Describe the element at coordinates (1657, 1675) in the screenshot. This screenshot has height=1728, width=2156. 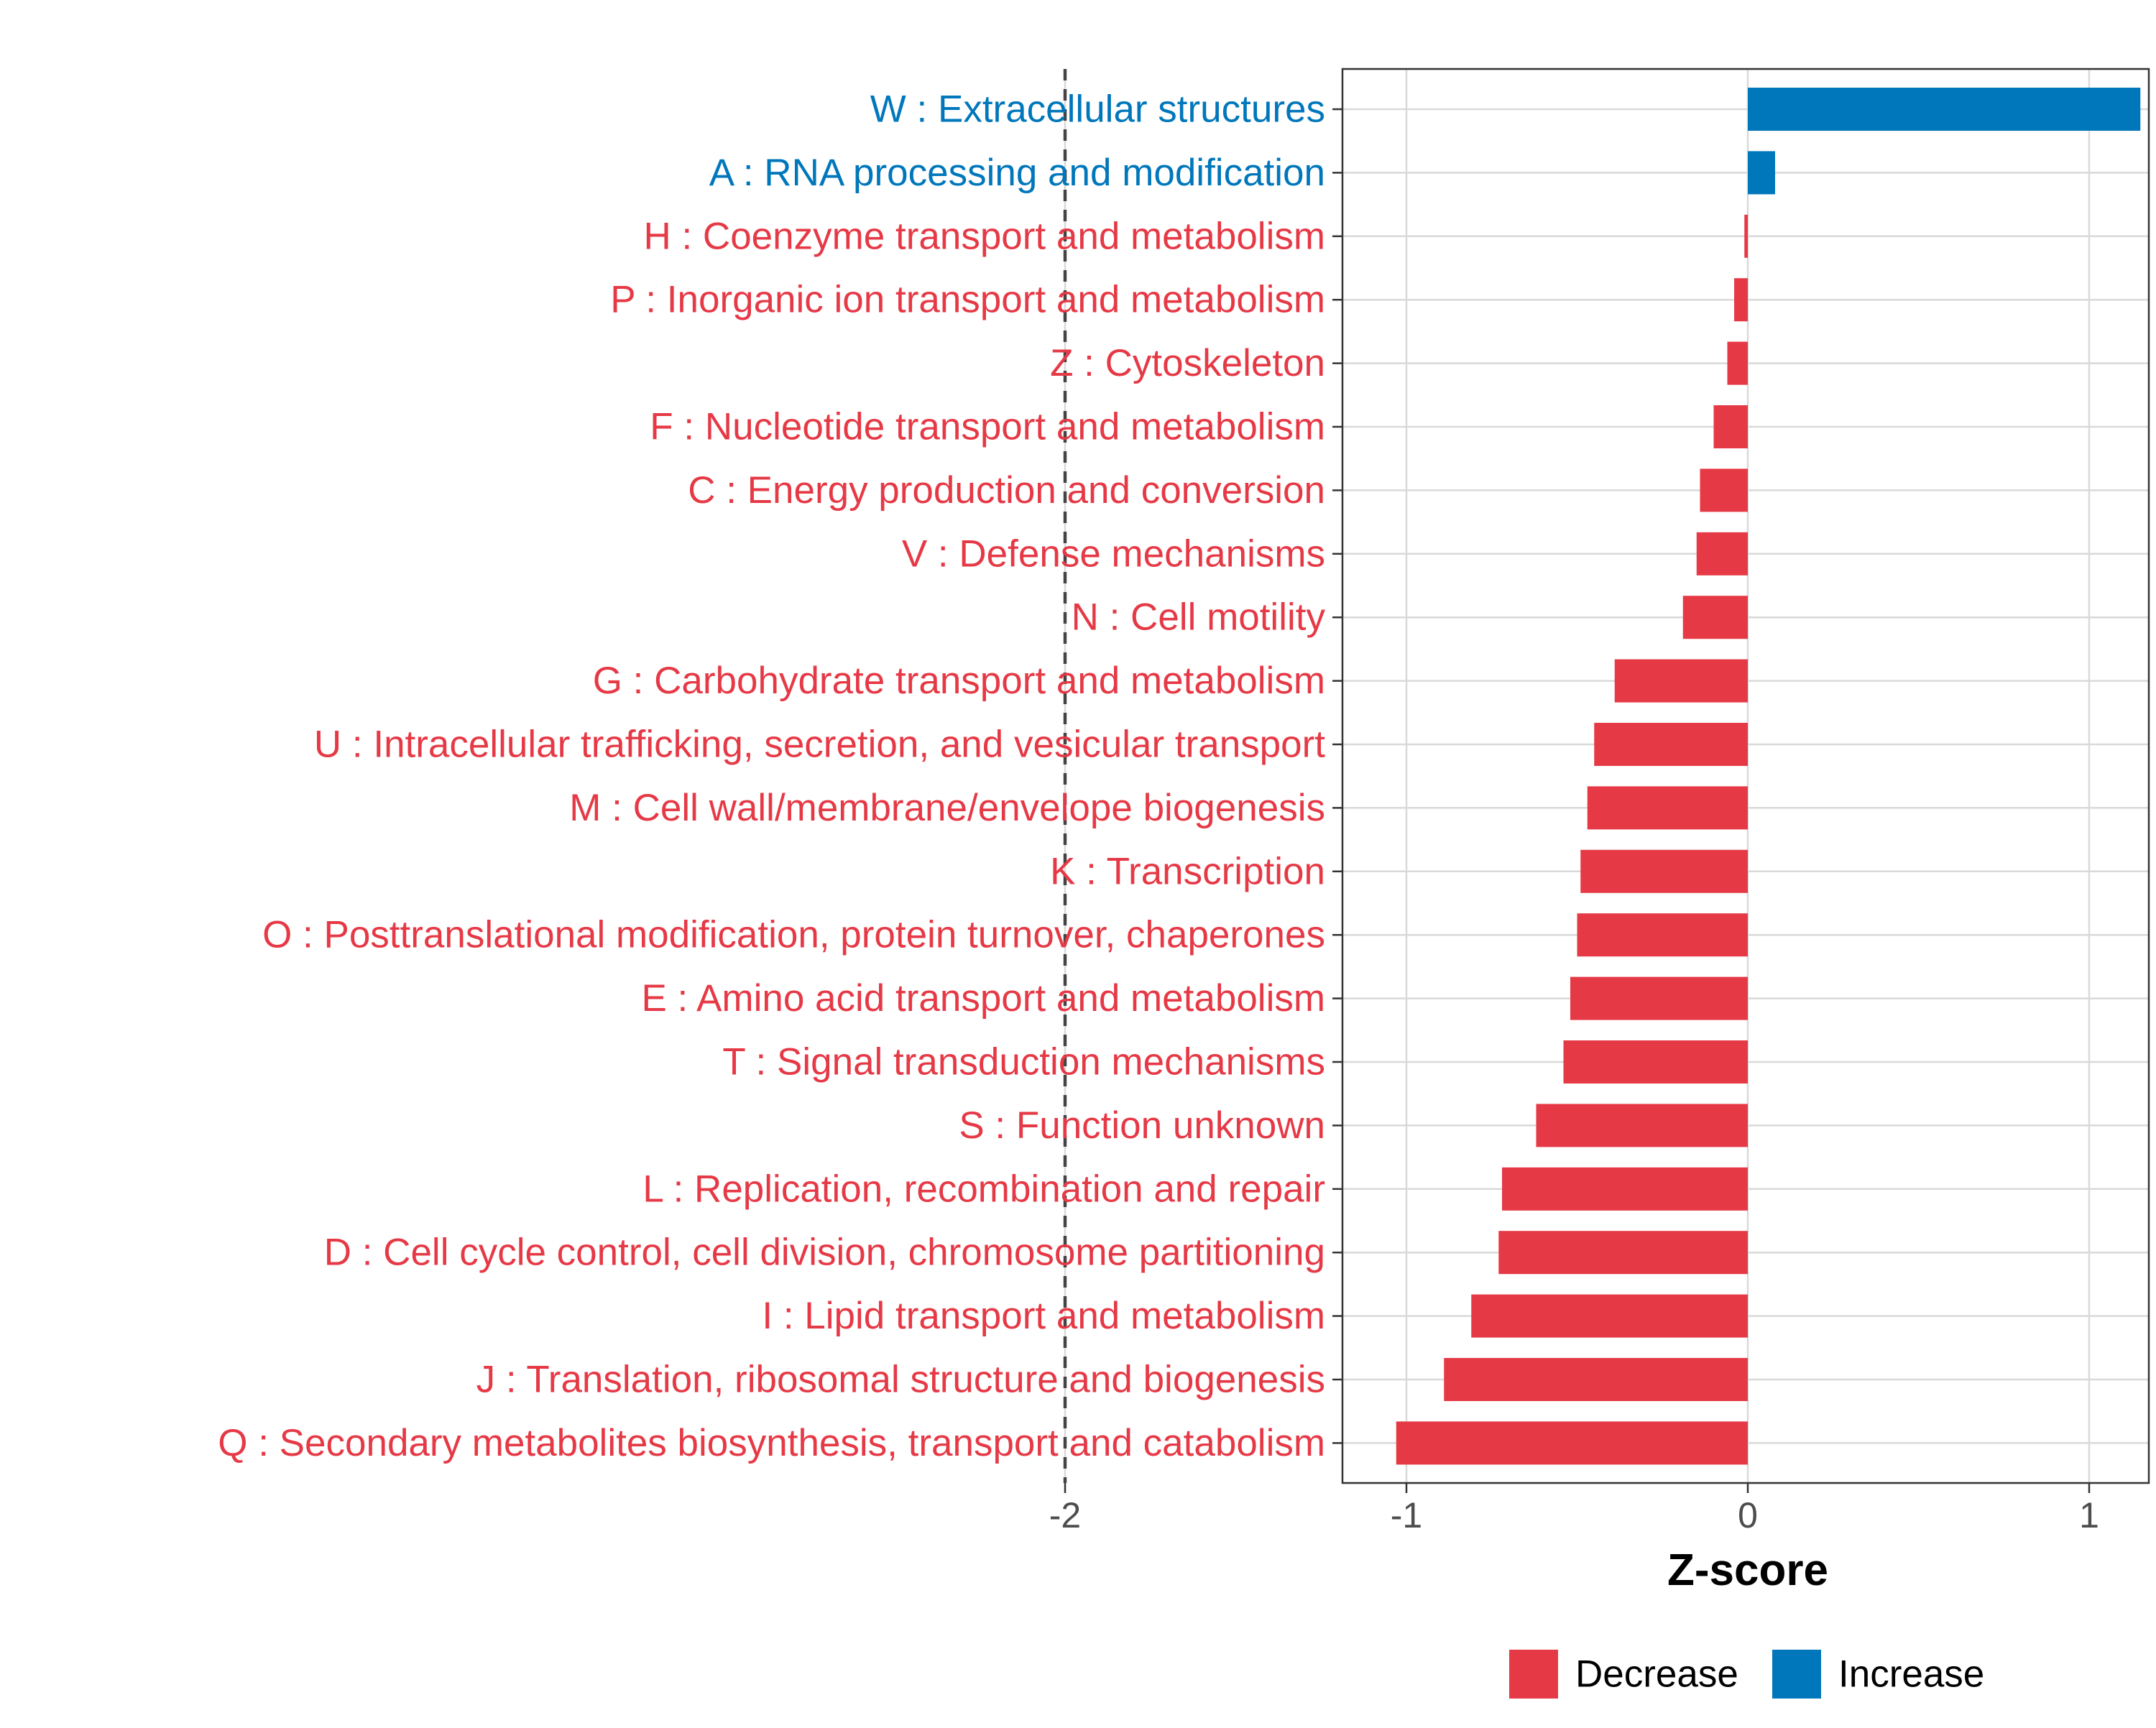
I see `legend-label-decrease: Decrease` at that location.